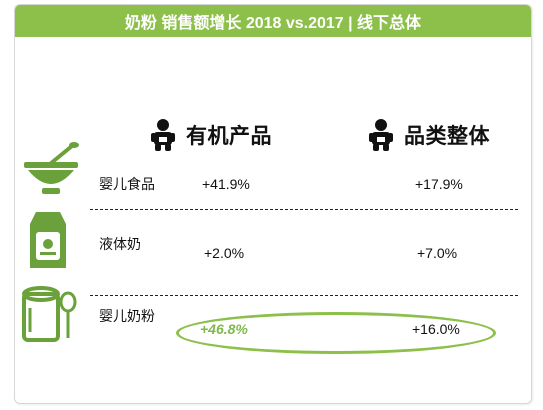  I want to click on row-label-infant-formula: 婴儿奶粉, so click(127, 316).